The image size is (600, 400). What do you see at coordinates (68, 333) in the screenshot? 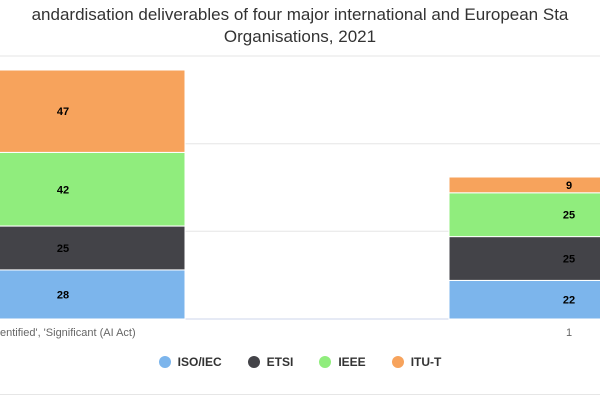
I see `x-tick-label: entified', 'Significant (AI Act)` at bounding box center [68, 333].